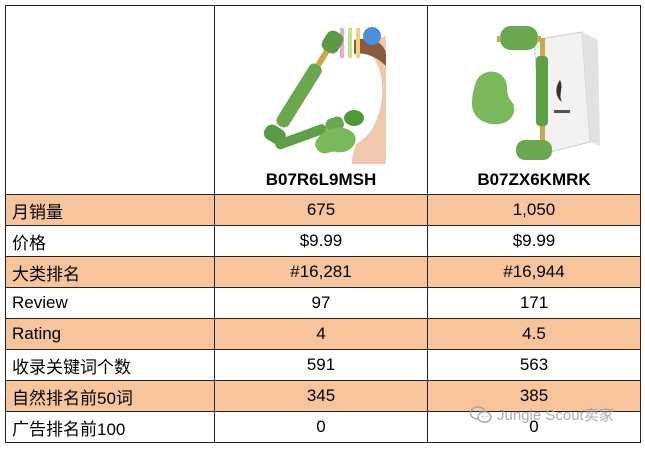 The height and width of the screenshot is (451, 645). What do you see at coordinates (534, 396) in the screenshot?
I see `row-value: 385` at bounding box center [534, 396].